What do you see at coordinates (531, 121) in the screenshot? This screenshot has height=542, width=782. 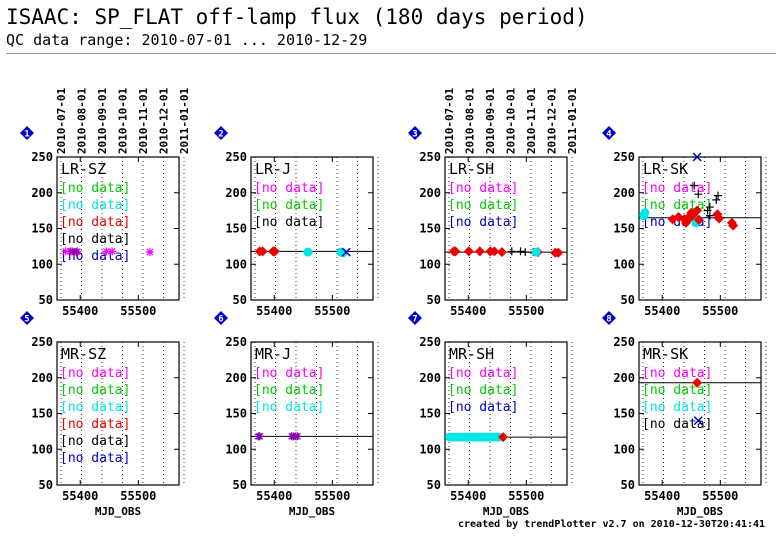 I see `top-date-label: 2010-11-01` at bounding box center [531, 121].